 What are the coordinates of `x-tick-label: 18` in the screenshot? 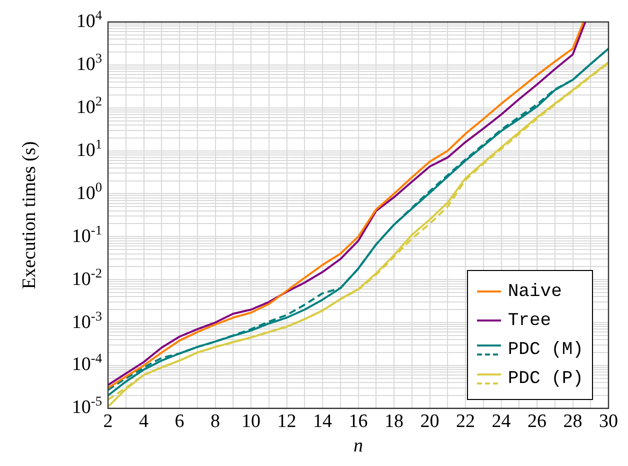 It's located at (394, 421).